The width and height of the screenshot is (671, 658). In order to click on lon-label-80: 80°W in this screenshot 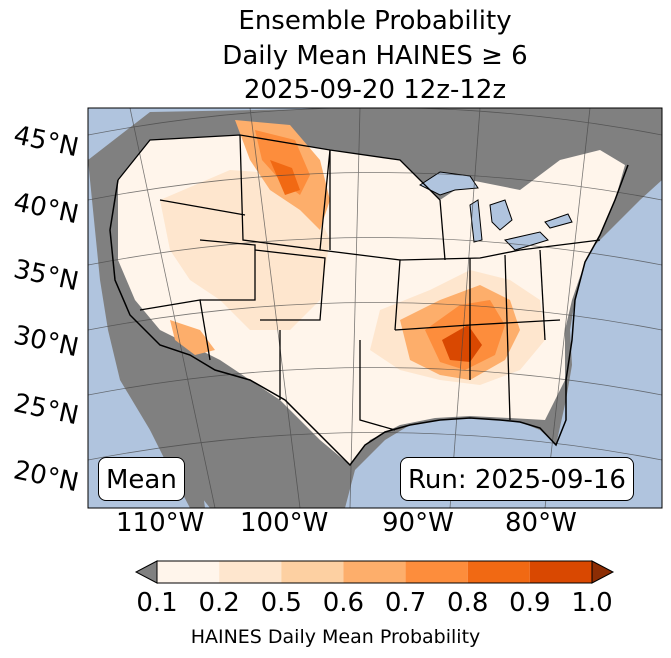, I will do `click(541, 523)`.